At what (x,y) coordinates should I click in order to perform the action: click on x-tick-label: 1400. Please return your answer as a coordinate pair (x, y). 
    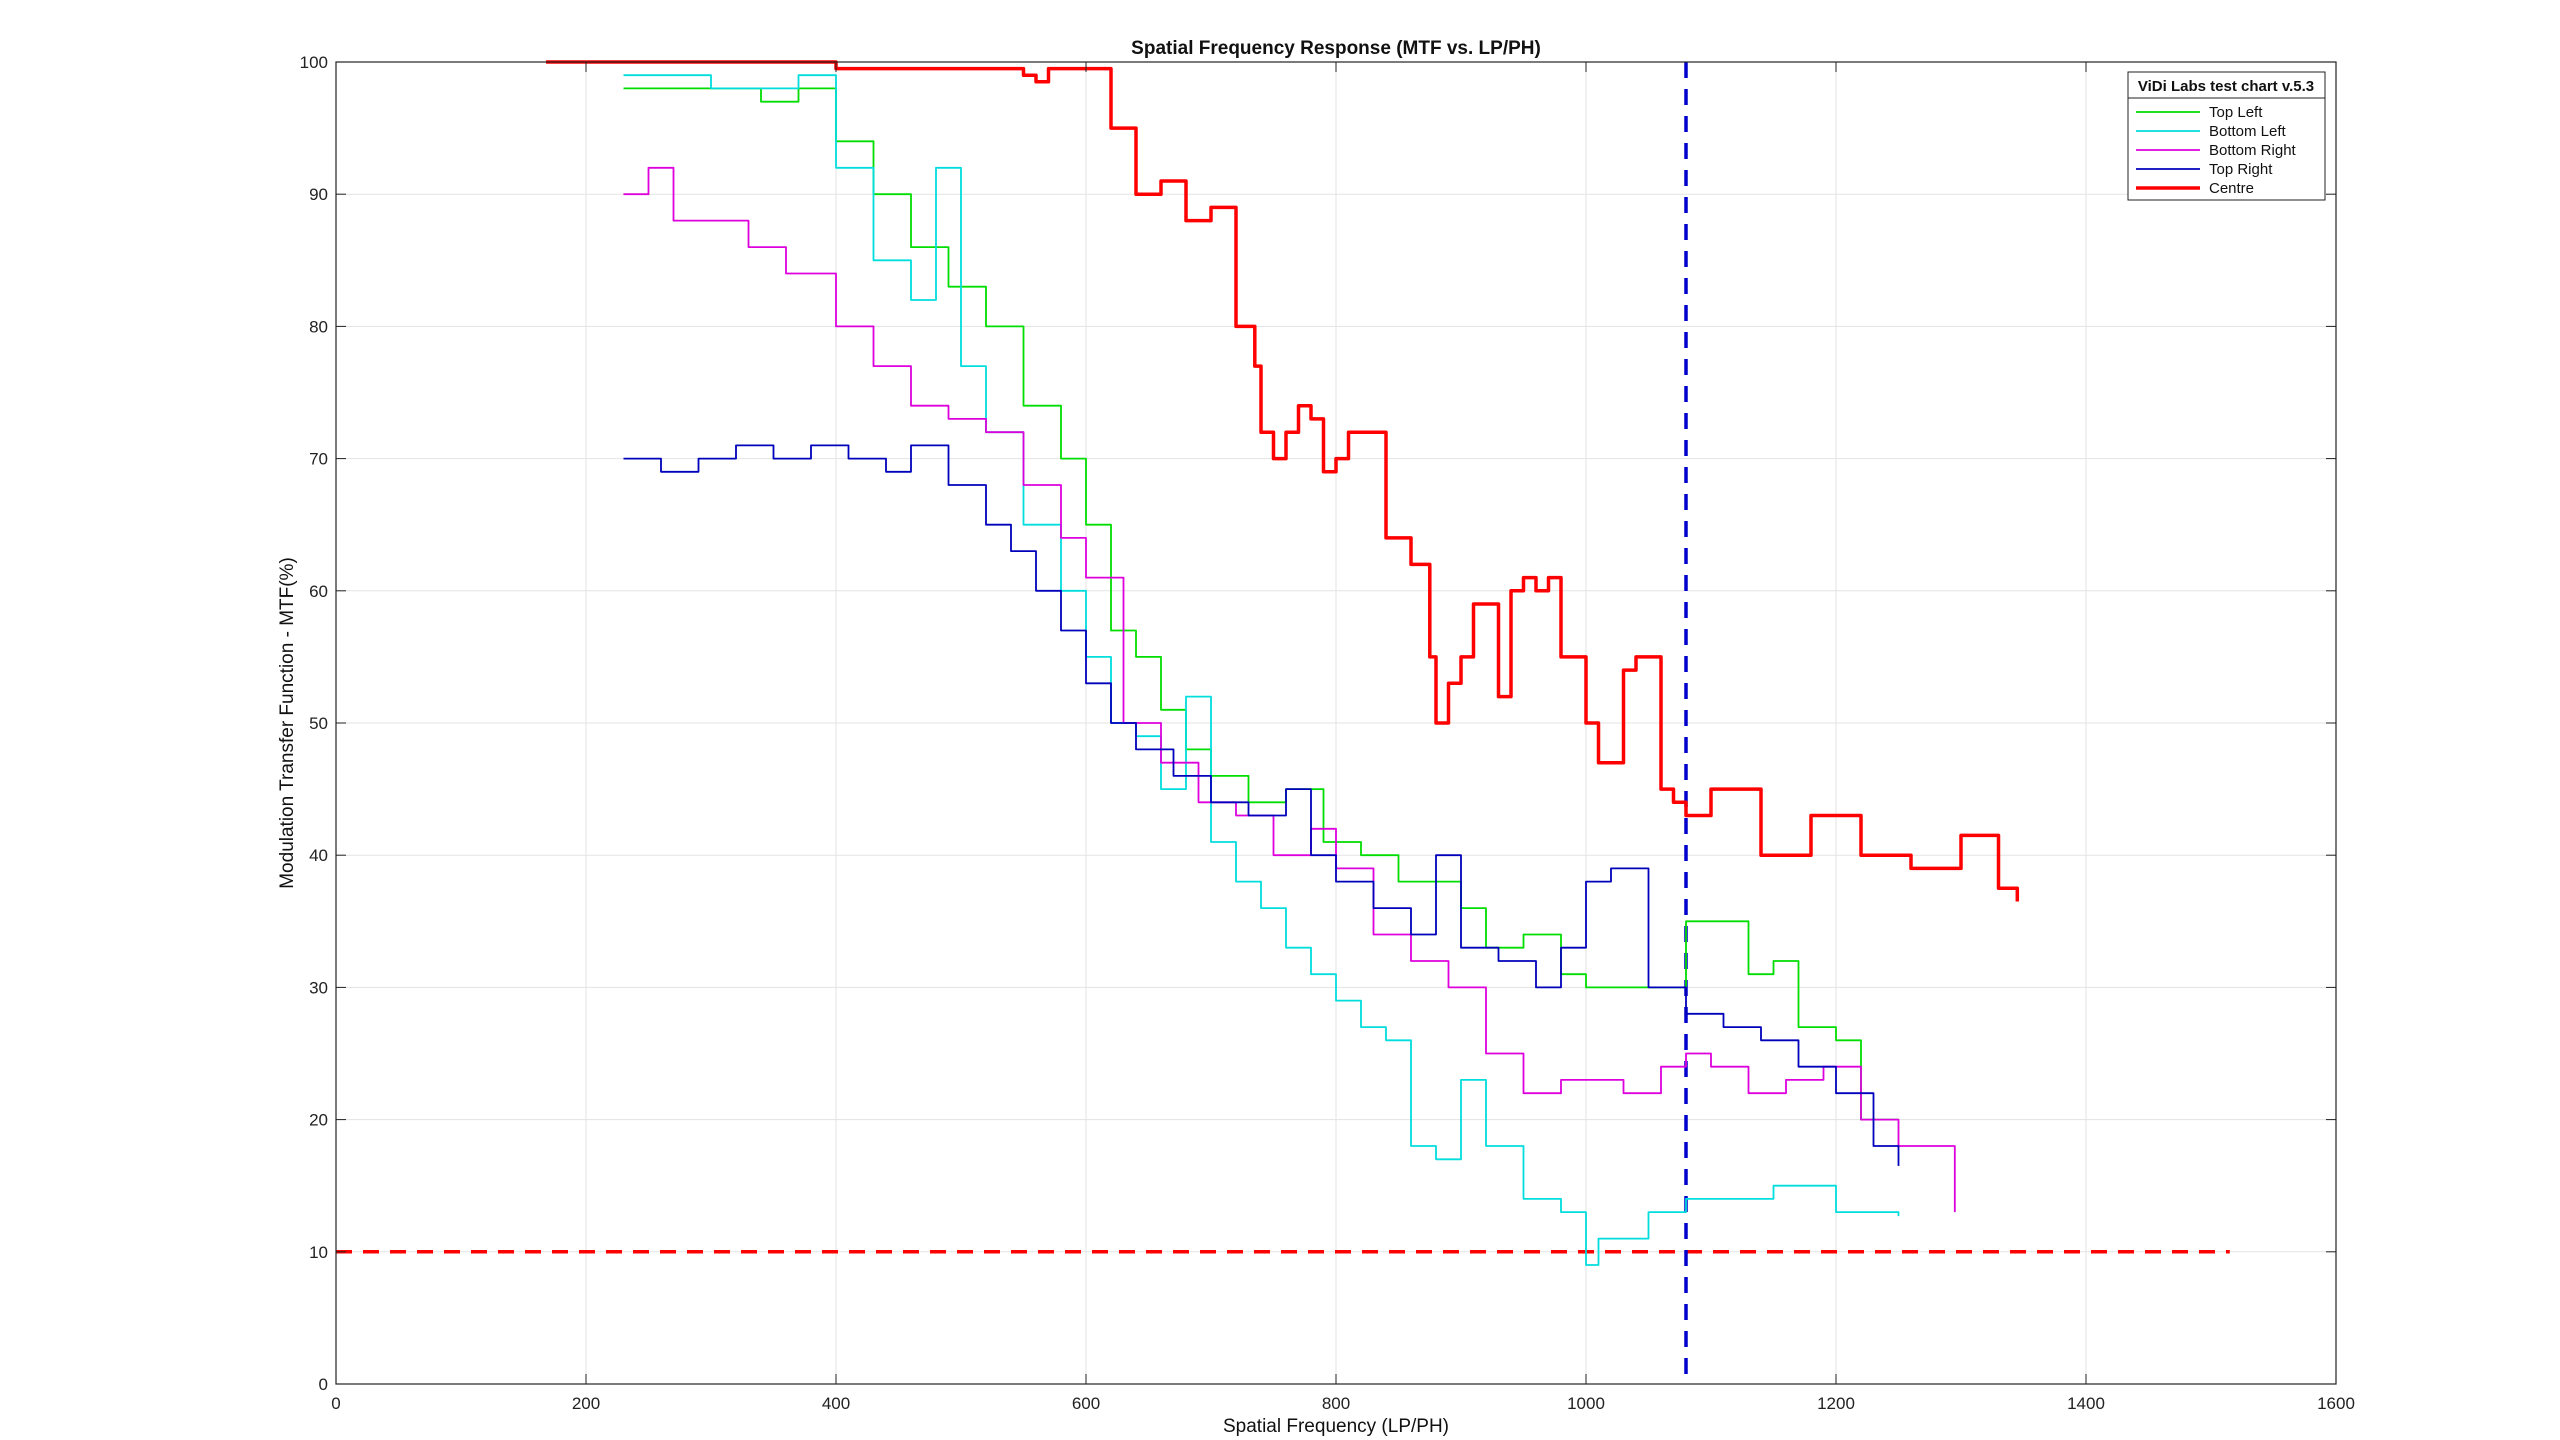
    Looking at the image, I should click on (2086, 1403).